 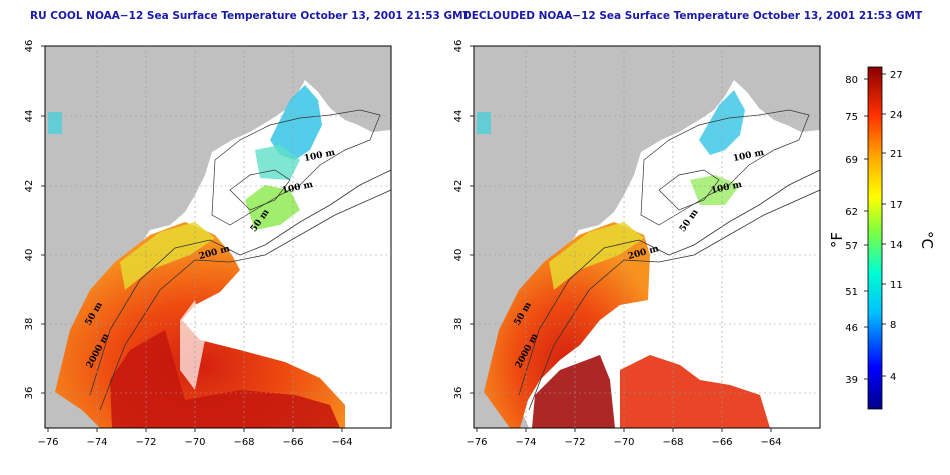 I want to click on left-cyan-gulf, so click(x=277, y=162).